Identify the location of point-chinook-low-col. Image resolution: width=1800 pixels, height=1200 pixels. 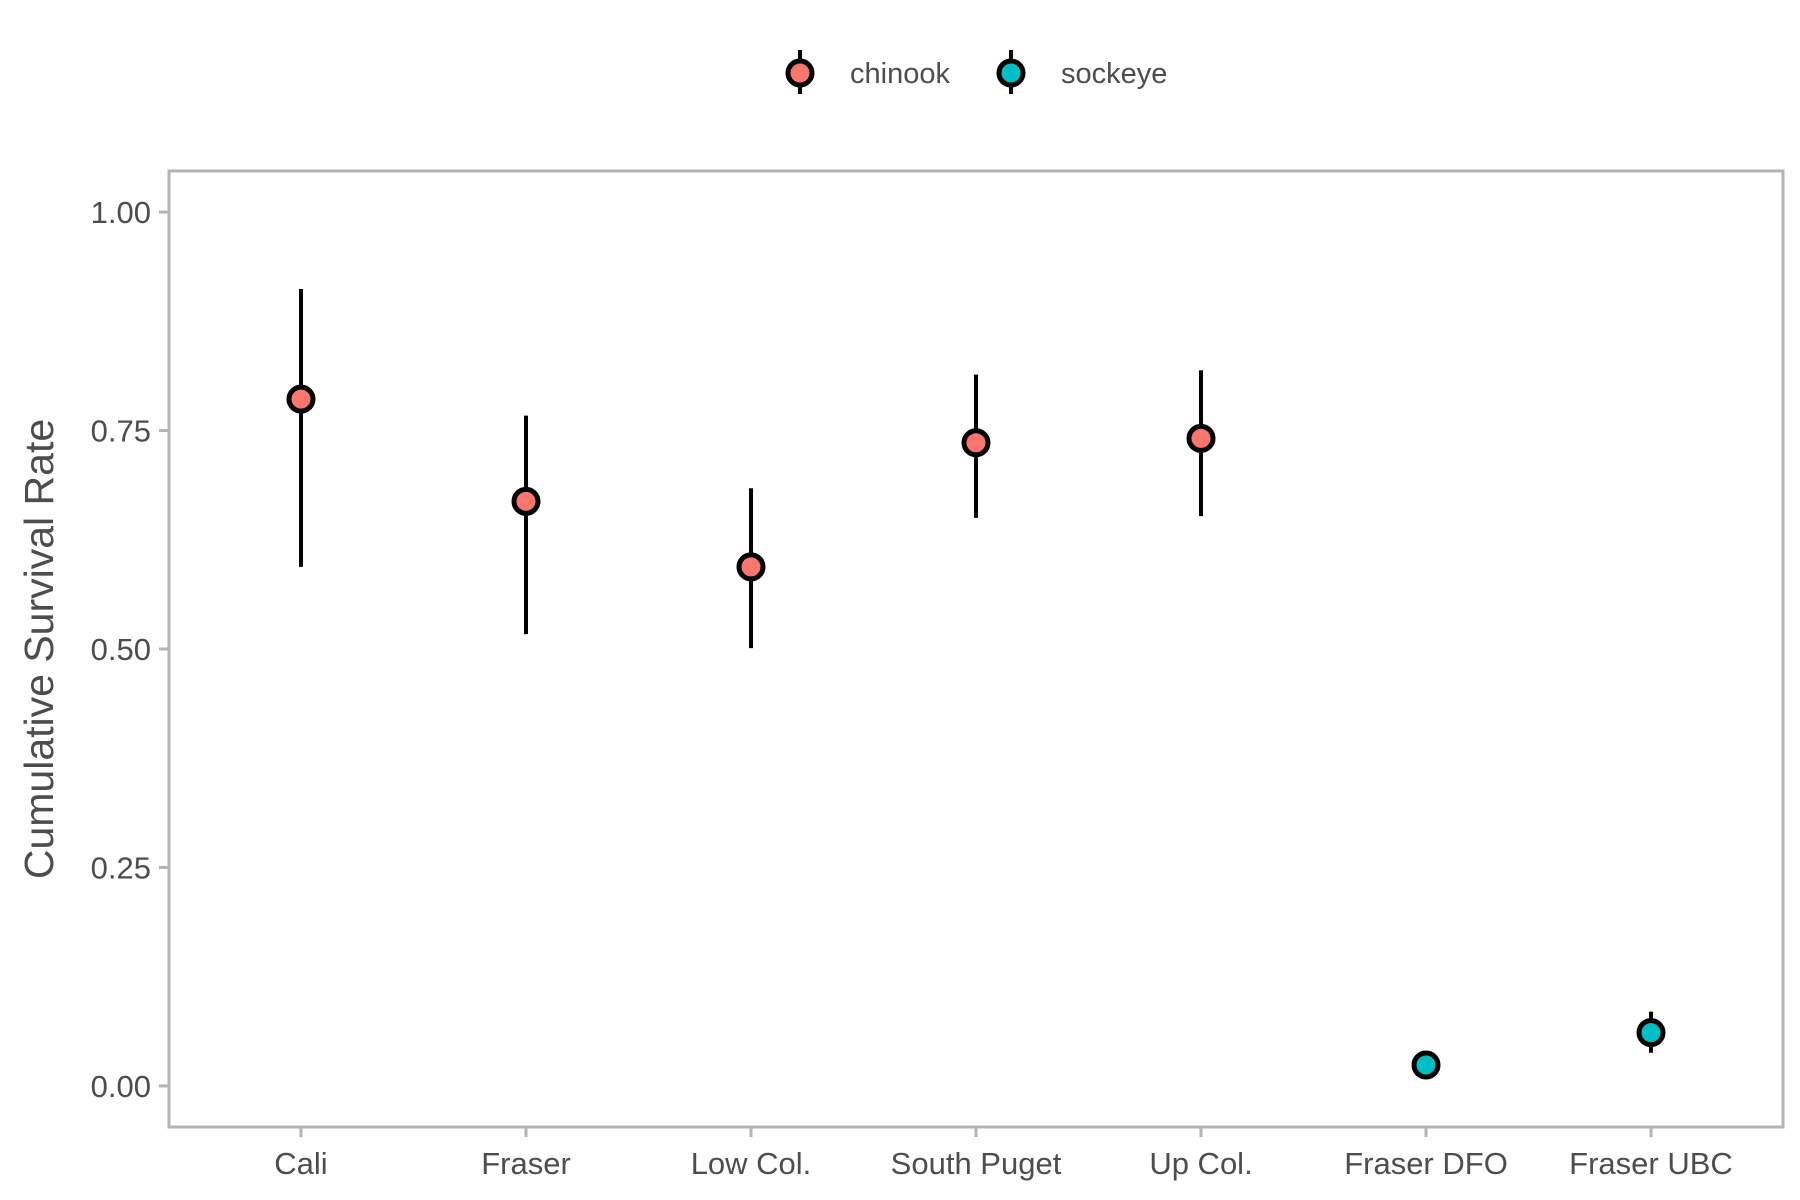
(751, 567).